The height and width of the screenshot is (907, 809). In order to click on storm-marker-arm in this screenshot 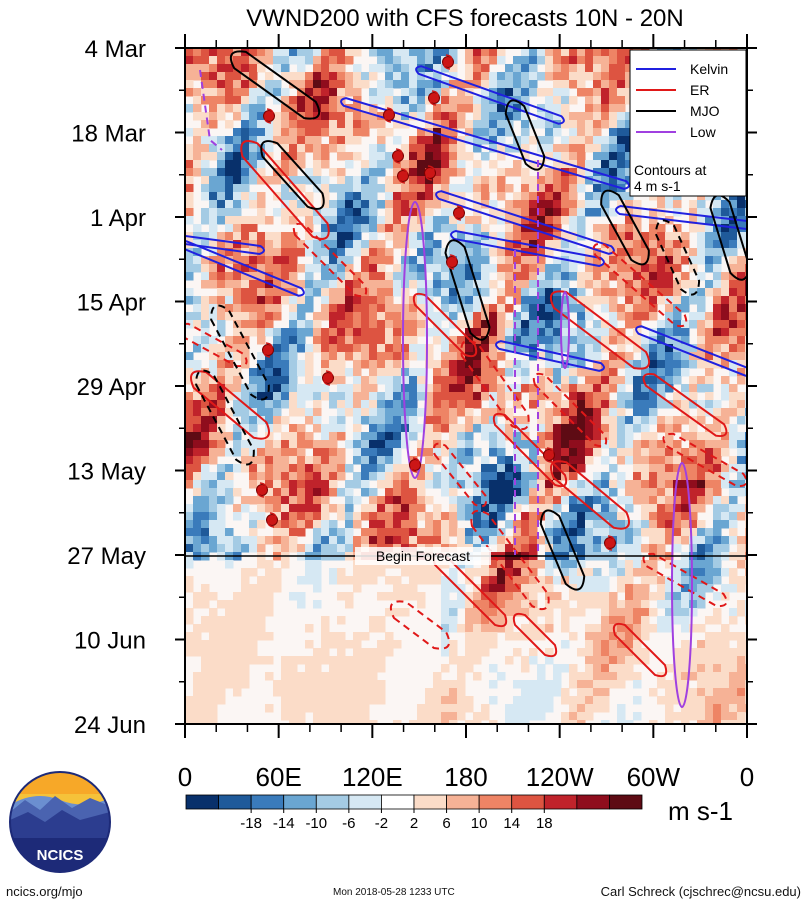, I will do `click(449, 58)`.